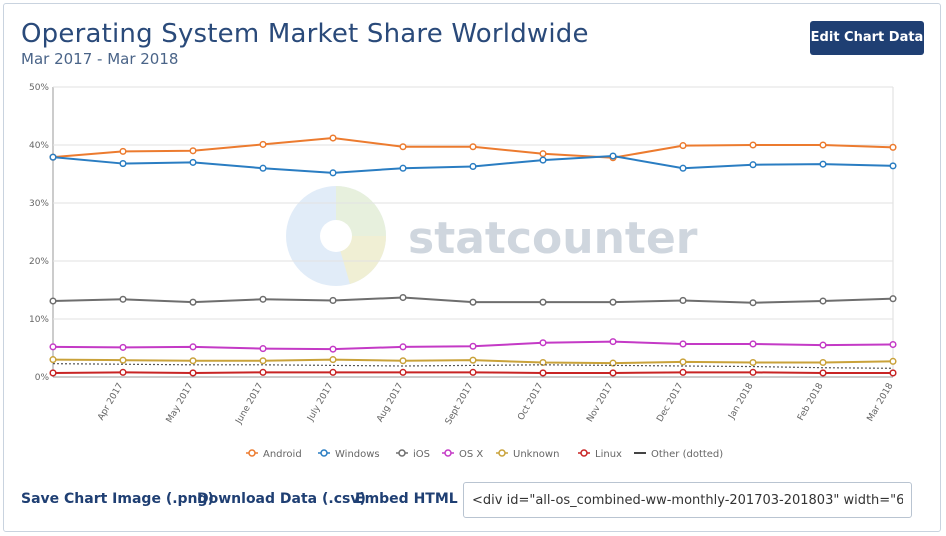 The image size is (946, 536). I want to click on y-tick-label: 10%, so click(39, 320).